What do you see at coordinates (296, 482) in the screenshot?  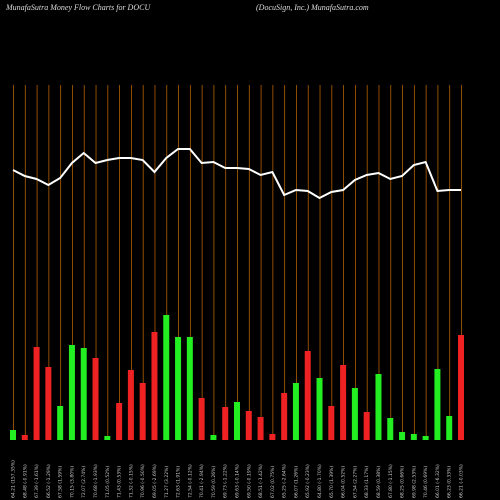 I see `x-tick-label: 66.07 (1.26%)` at bounding box center [296, 482].